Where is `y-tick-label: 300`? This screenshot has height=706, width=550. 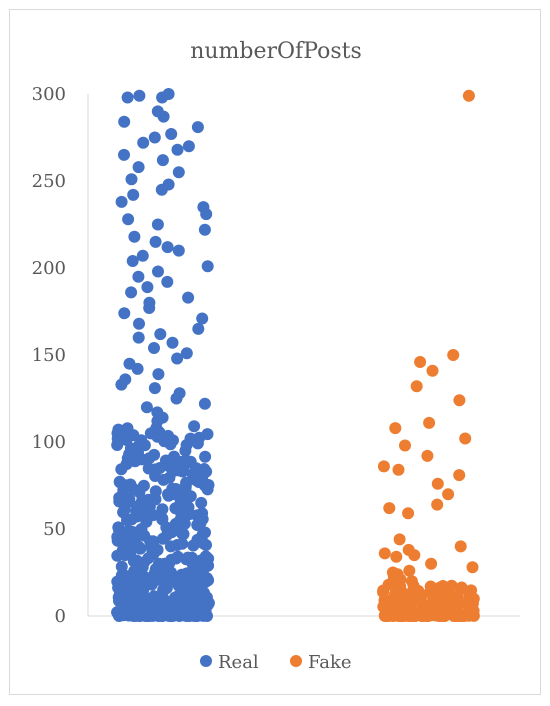 y-tick-label: 300 is located at coordinates (49, 94).